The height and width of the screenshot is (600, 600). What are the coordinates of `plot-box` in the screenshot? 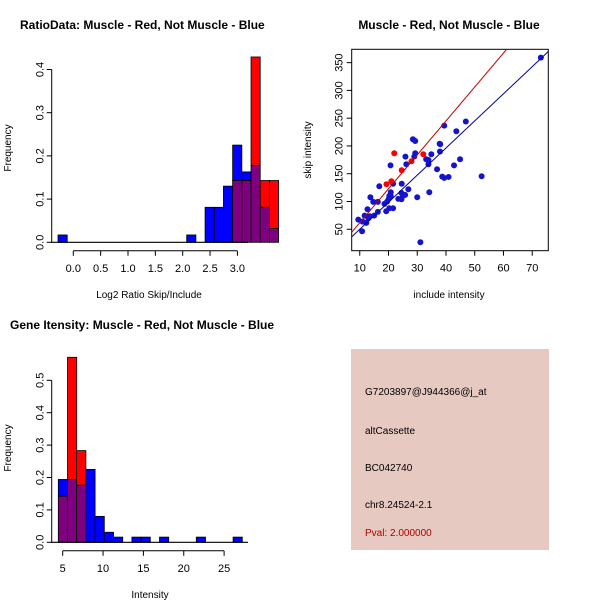 It's located at (450, 150).